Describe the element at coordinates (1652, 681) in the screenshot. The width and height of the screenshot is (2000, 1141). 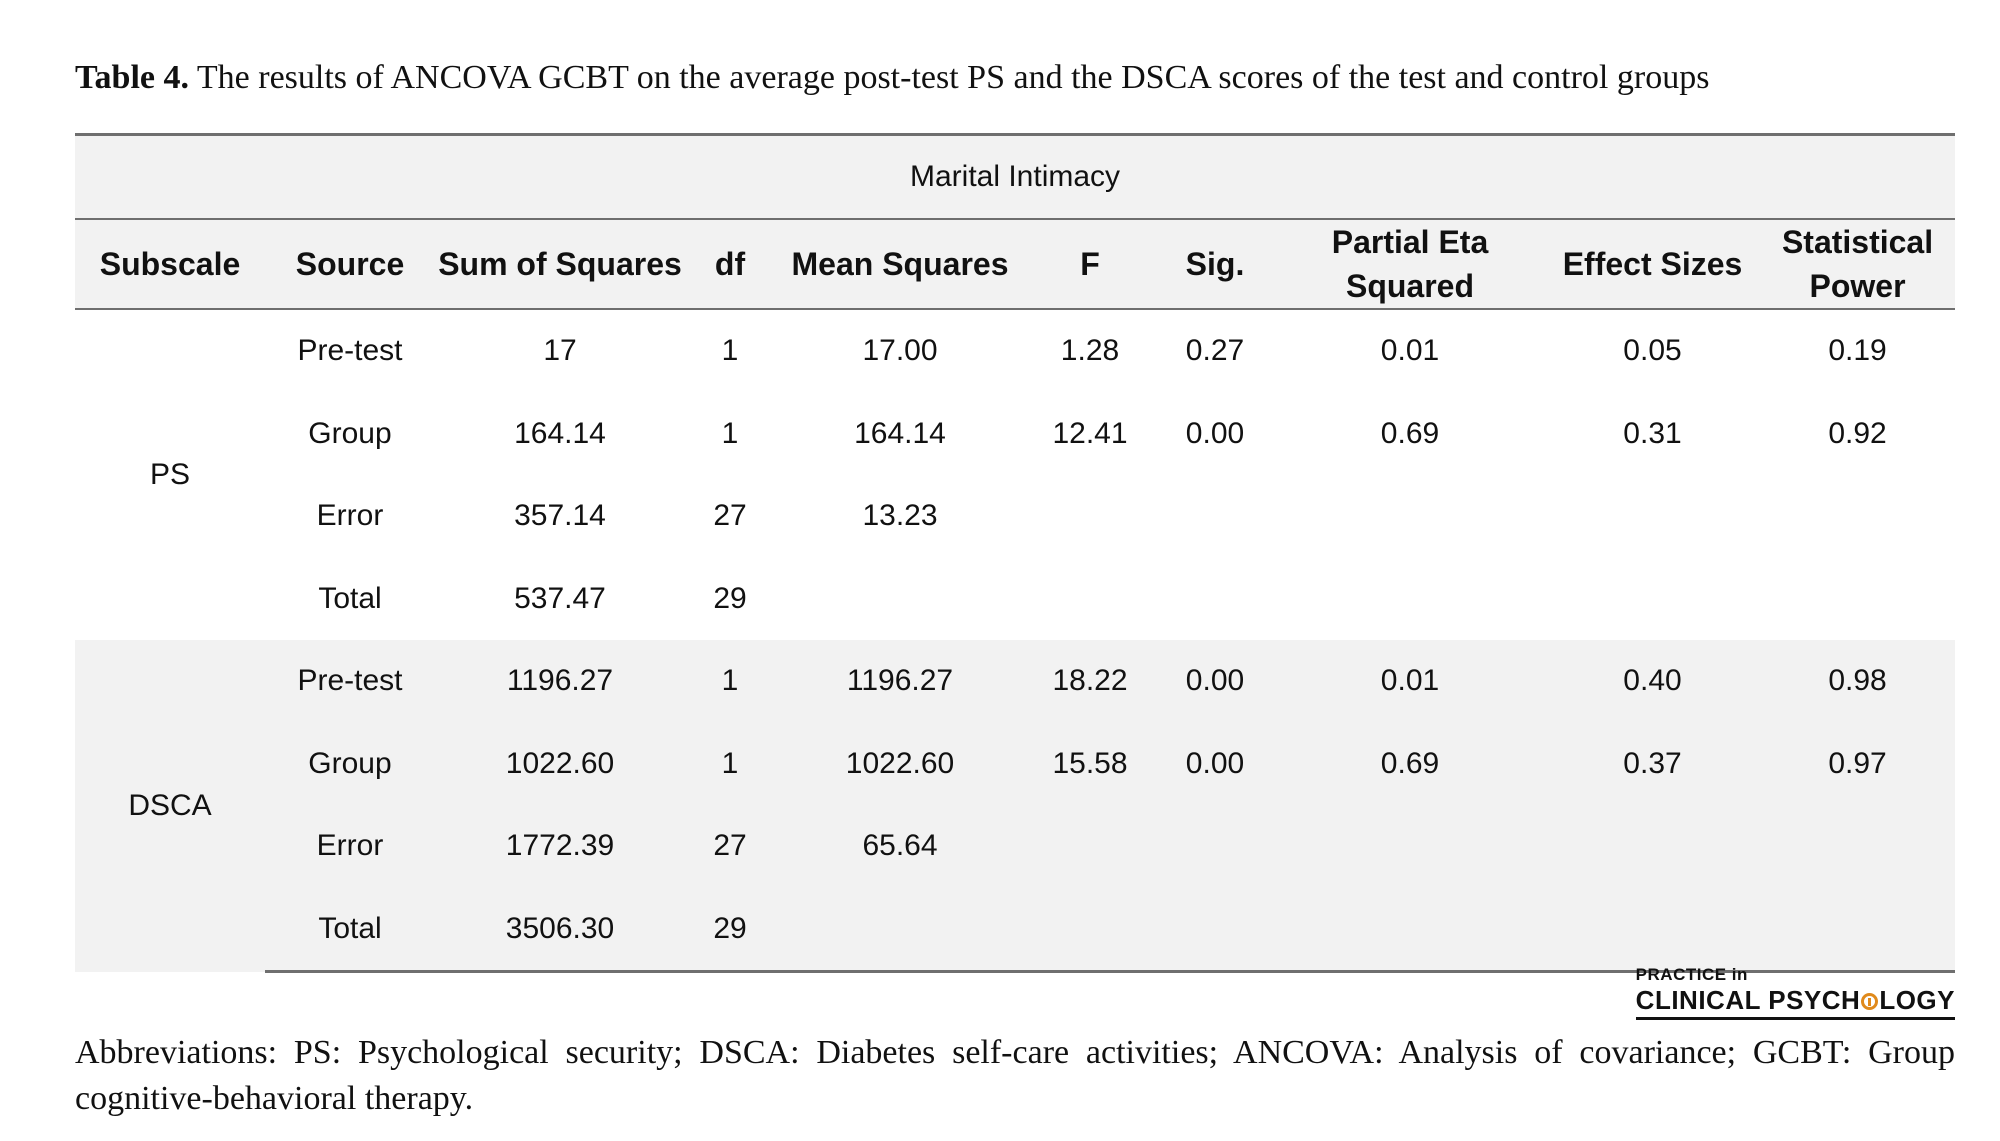
I see `cell-es: 0.40` at that location.